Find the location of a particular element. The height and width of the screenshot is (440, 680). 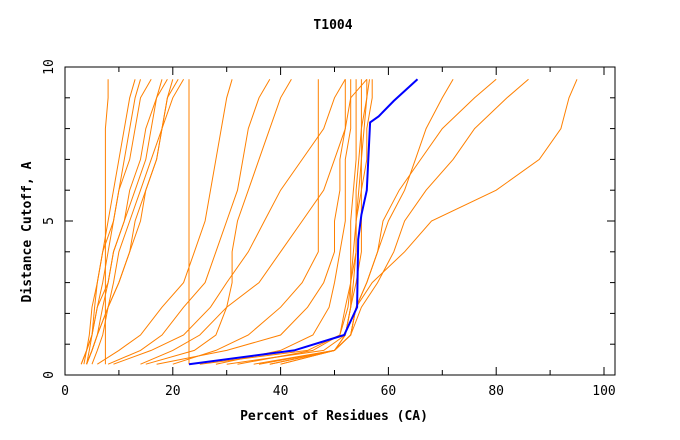

x-tick-label: 80 is located at coordinates (496, 391).